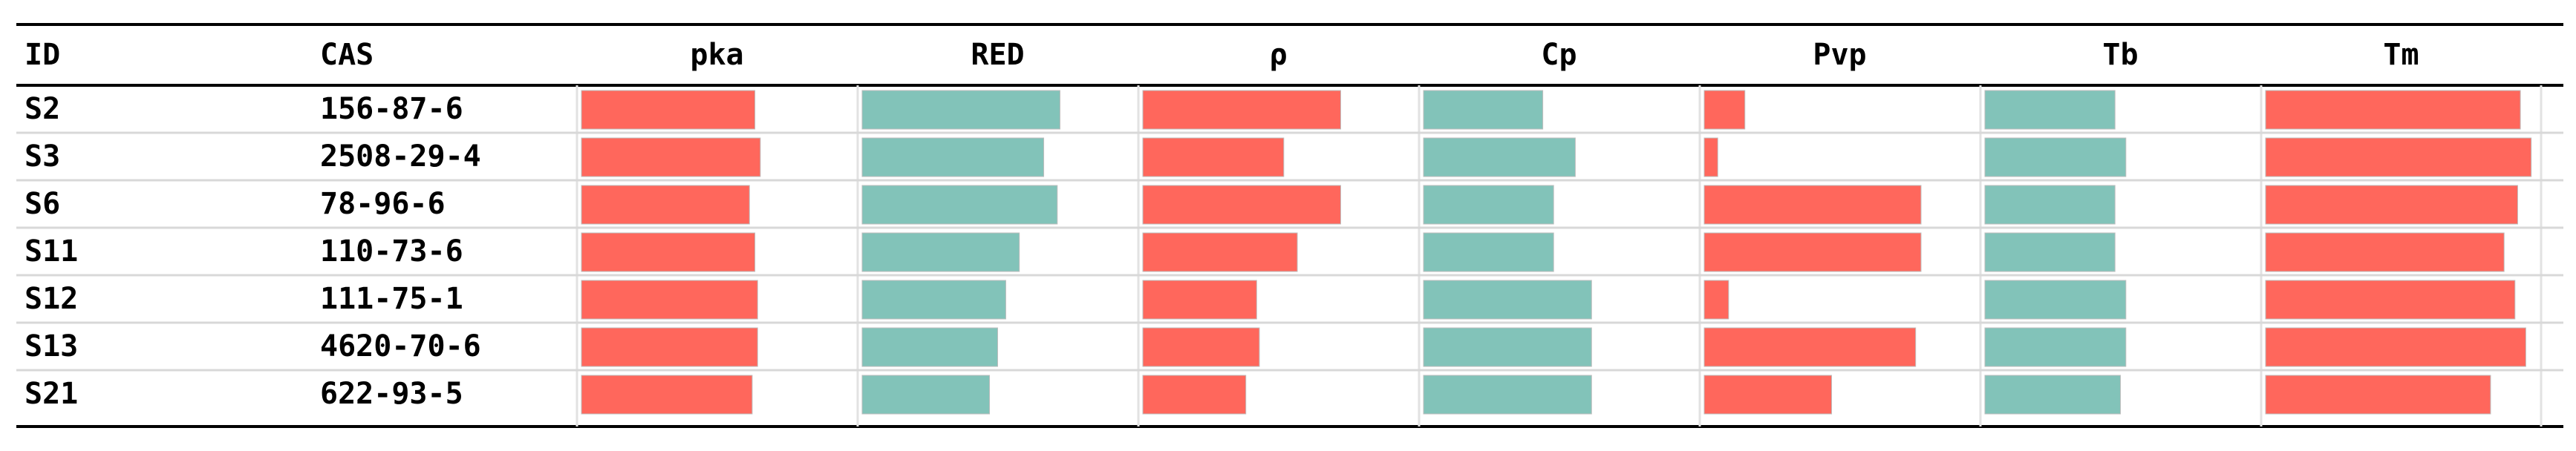 The image size is (2576, 451). I want to click on column-header: pka, so click(716, 55).